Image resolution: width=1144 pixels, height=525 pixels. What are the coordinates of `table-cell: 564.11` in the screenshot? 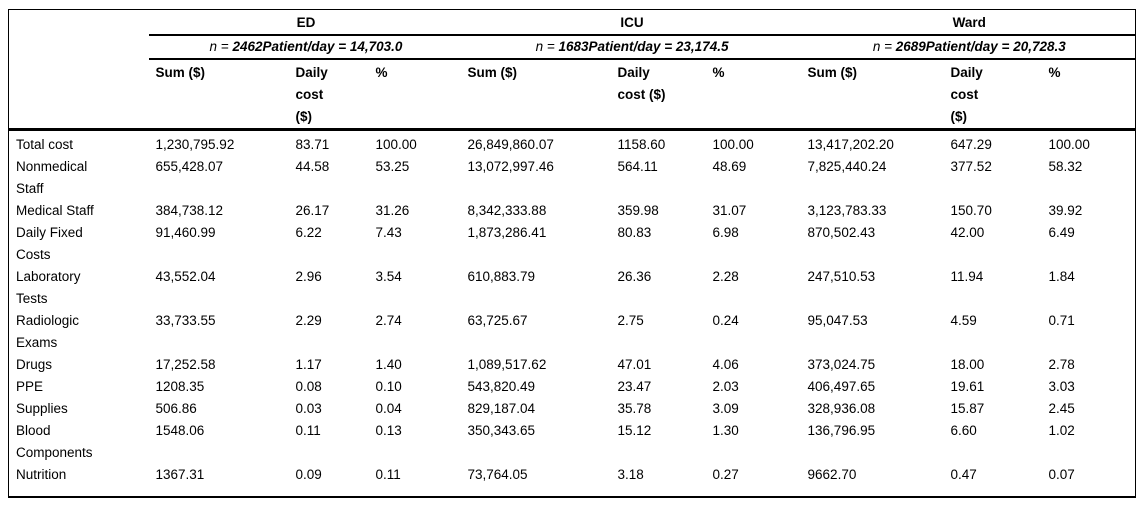 It's located at (637, 166).